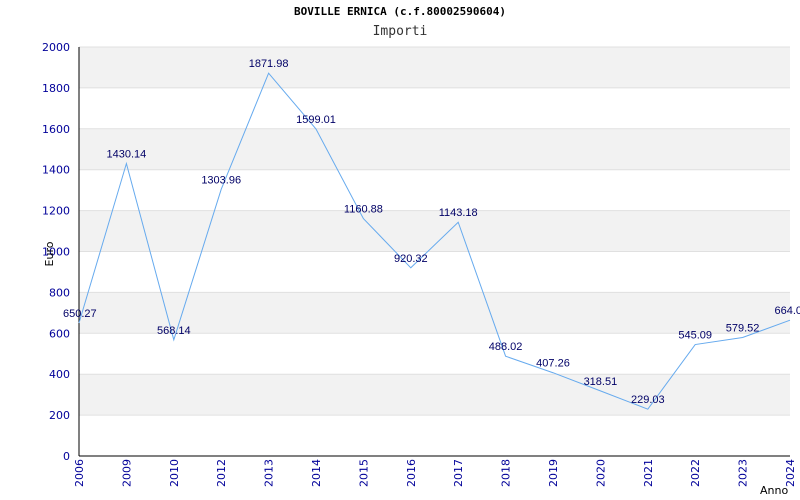 The height and width of the screenshot is (500, 800). I want to click on data-label: 1599.01, so click(316, 120).